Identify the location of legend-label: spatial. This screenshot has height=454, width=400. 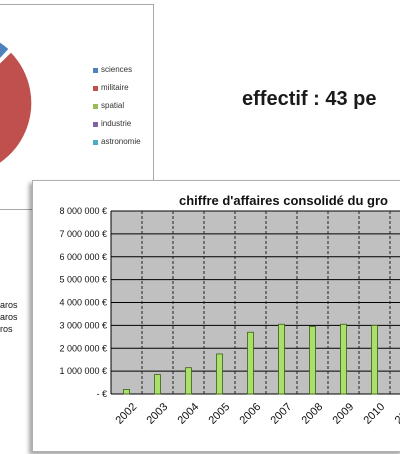
(113, 105).